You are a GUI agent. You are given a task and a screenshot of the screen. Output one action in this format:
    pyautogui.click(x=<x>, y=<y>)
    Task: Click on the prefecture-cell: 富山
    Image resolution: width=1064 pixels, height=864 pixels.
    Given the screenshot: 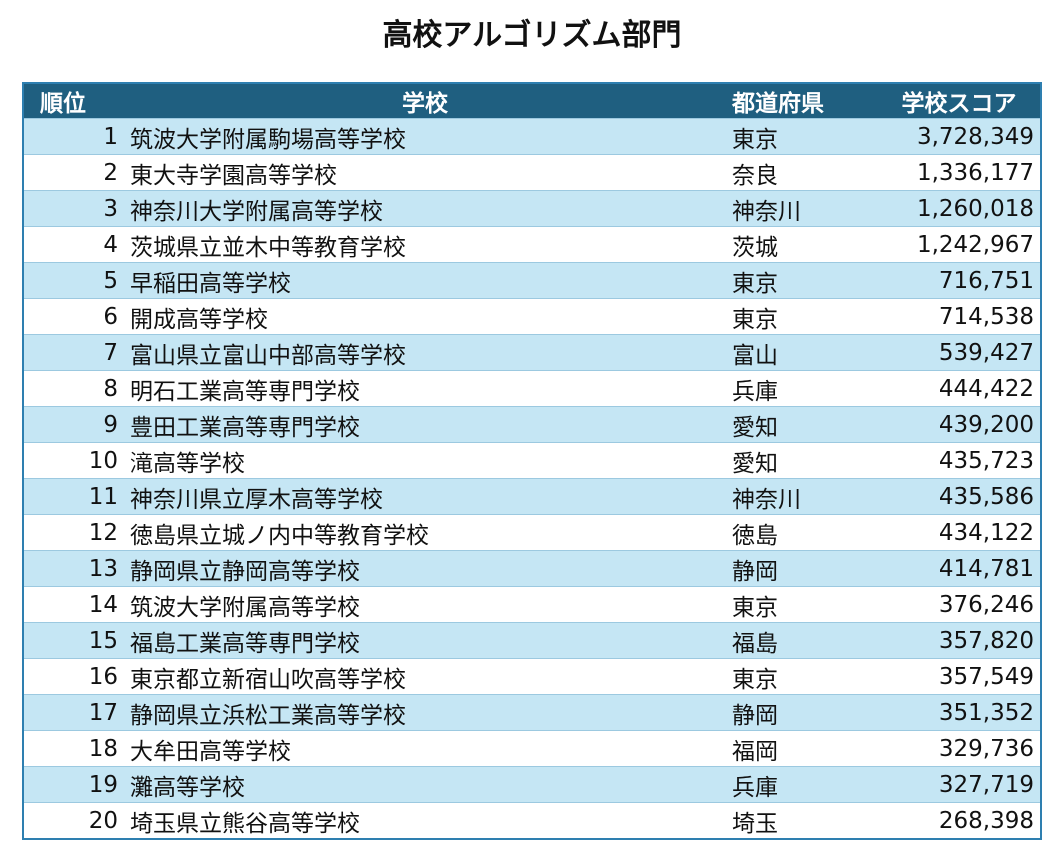 What is the action you would take?
    pyautogui.click(x=802, y=352)
    